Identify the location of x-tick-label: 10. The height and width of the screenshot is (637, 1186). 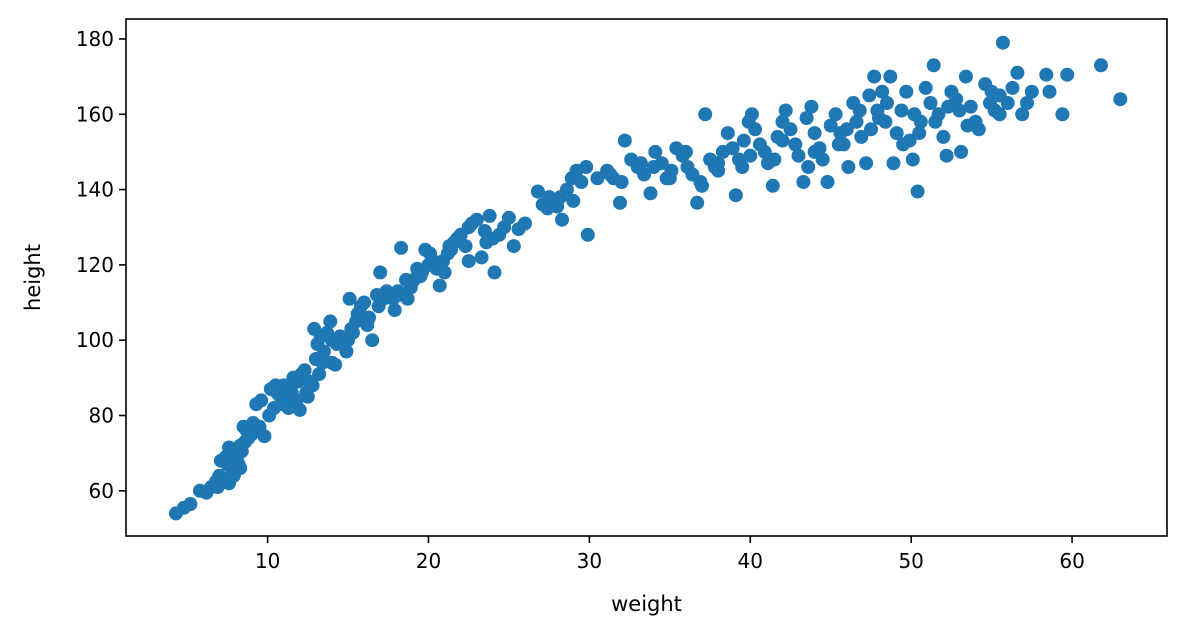
(267, 561).